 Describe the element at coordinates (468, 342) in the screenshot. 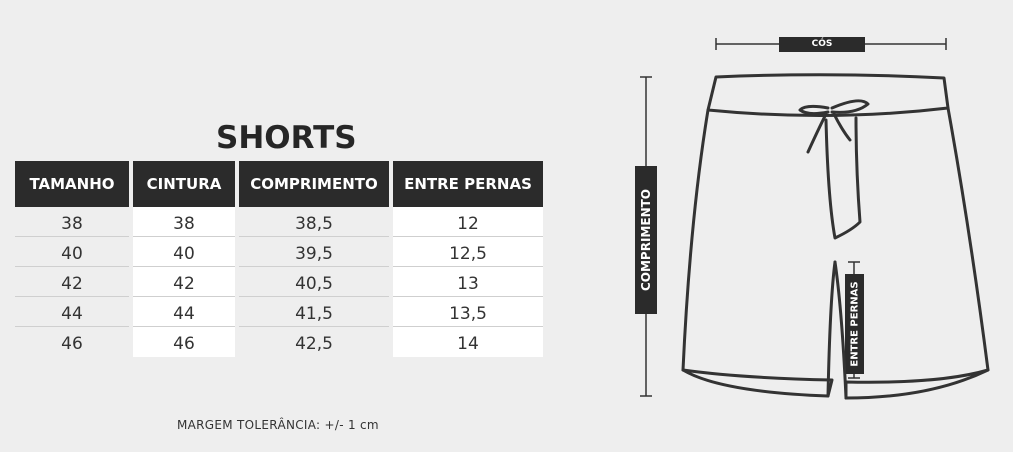

I see `table-cell: 14` at that location.